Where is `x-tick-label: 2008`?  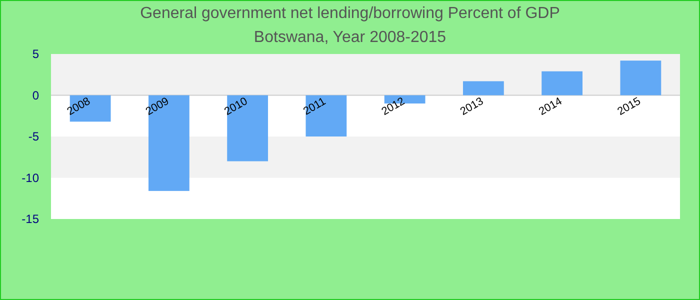 x-tick-label: 2008 is located at coordinates (78, 106).